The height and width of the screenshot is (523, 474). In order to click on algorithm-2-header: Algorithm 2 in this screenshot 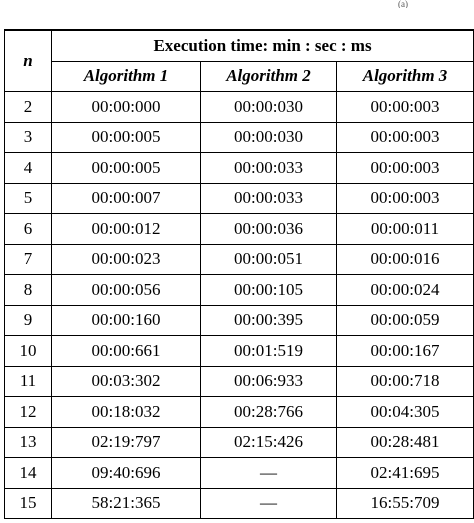, I will do `click(268, 76)`.